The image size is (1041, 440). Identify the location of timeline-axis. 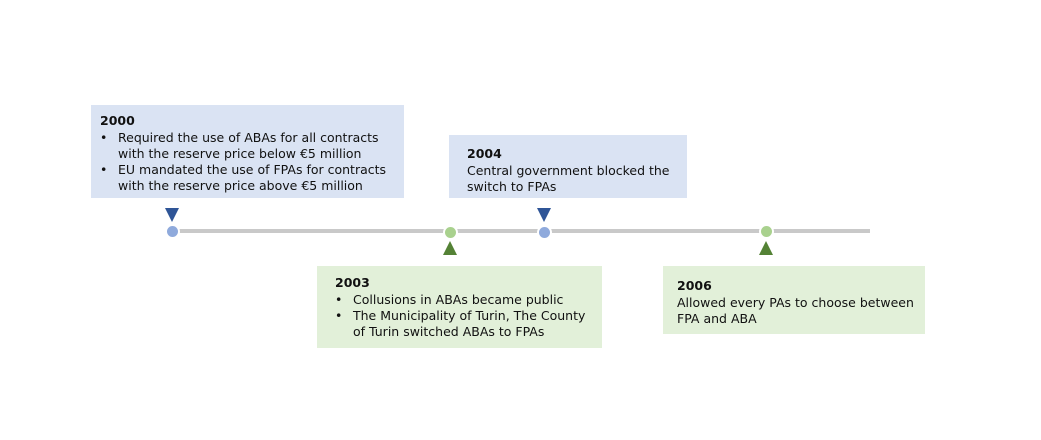
(521, 231).